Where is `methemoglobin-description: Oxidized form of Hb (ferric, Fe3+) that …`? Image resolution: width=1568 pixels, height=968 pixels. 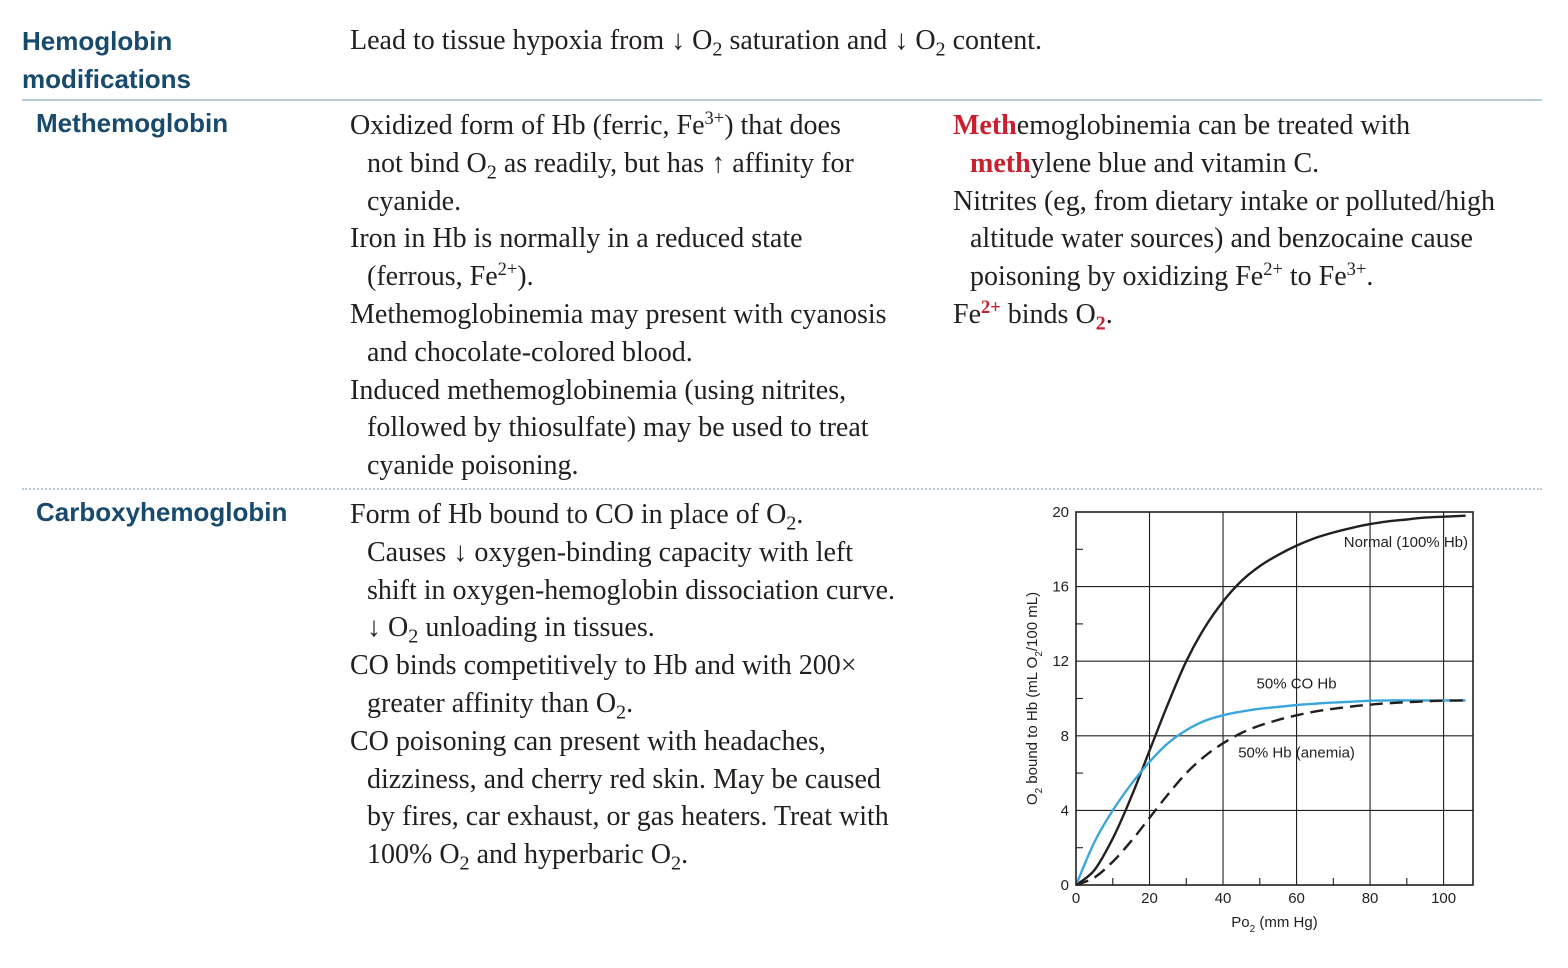
methemoglobin-description: Oxidized form of Hb (ferric, Fe3+) that … is located at coordinates (618, 296).